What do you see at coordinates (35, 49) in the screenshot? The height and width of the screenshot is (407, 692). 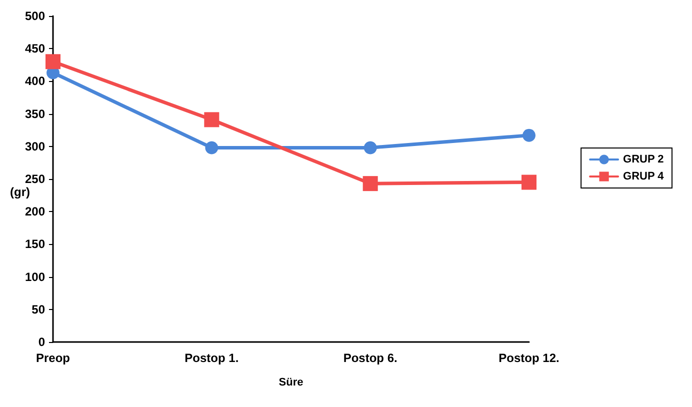 I see `y-tick-label: 450` at bounding box center [35, 49].